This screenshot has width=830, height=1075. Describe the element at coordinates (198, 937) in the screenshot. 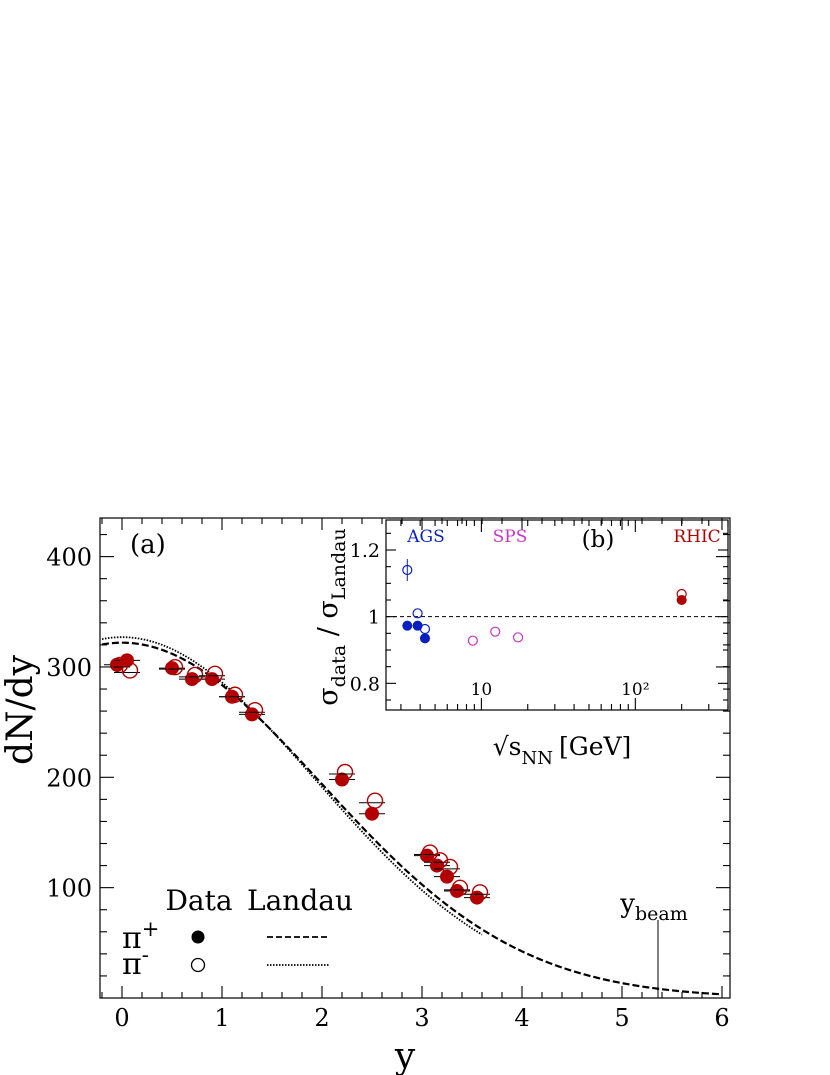

I see `legend-marker-filled` at that location.